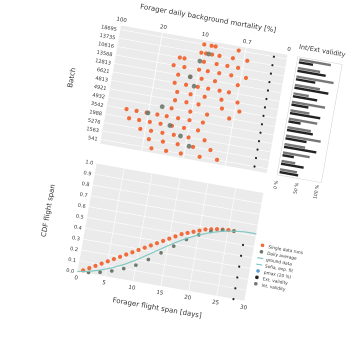 This screenshot has width=360, height=355. What do you see at coordinates (103, 71) in the screenshot?
I see `scatter-y-tick-label: 6621` at bounding box center [103, 71].